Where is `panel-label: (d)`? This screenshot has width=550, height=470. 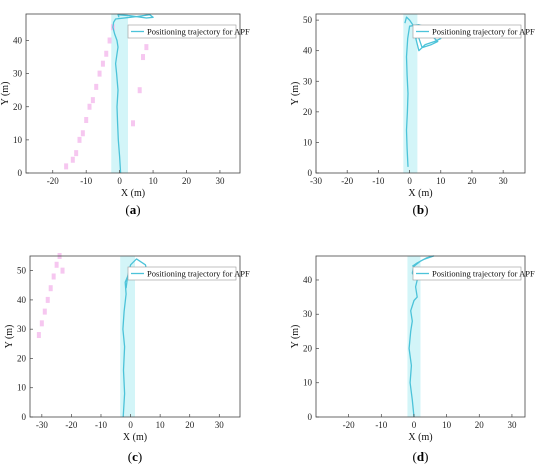
panel-label: (d) is located at coordinates (421, 456).